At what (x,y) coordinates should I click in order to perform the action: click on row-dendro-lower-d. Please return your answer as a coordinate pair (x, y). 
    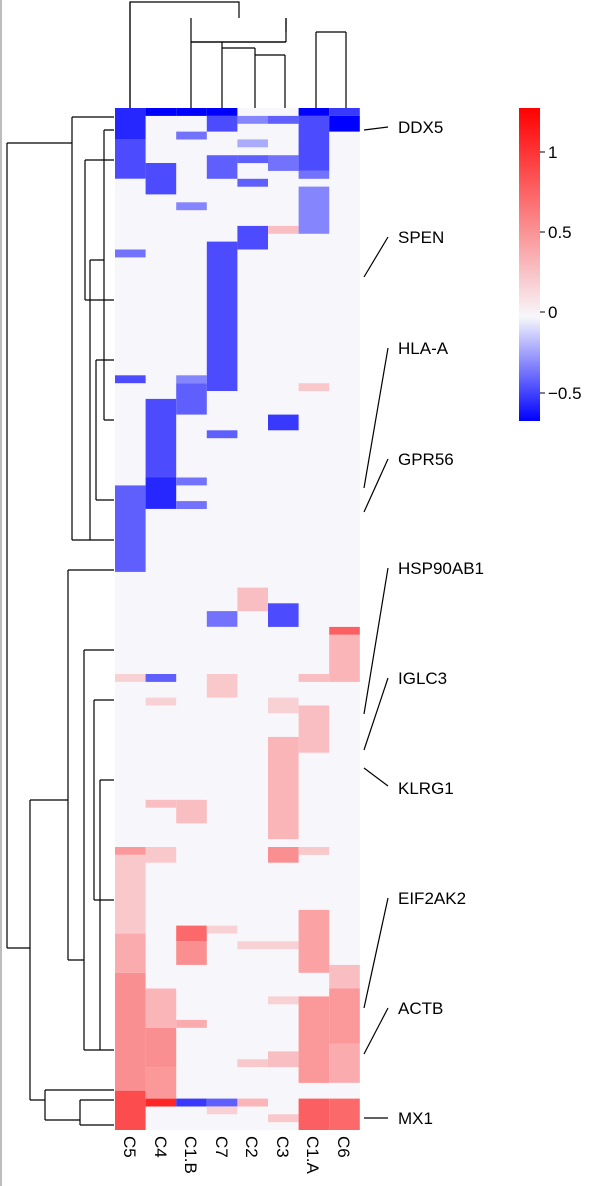
    Looking at the image, I should click on (103, 800).